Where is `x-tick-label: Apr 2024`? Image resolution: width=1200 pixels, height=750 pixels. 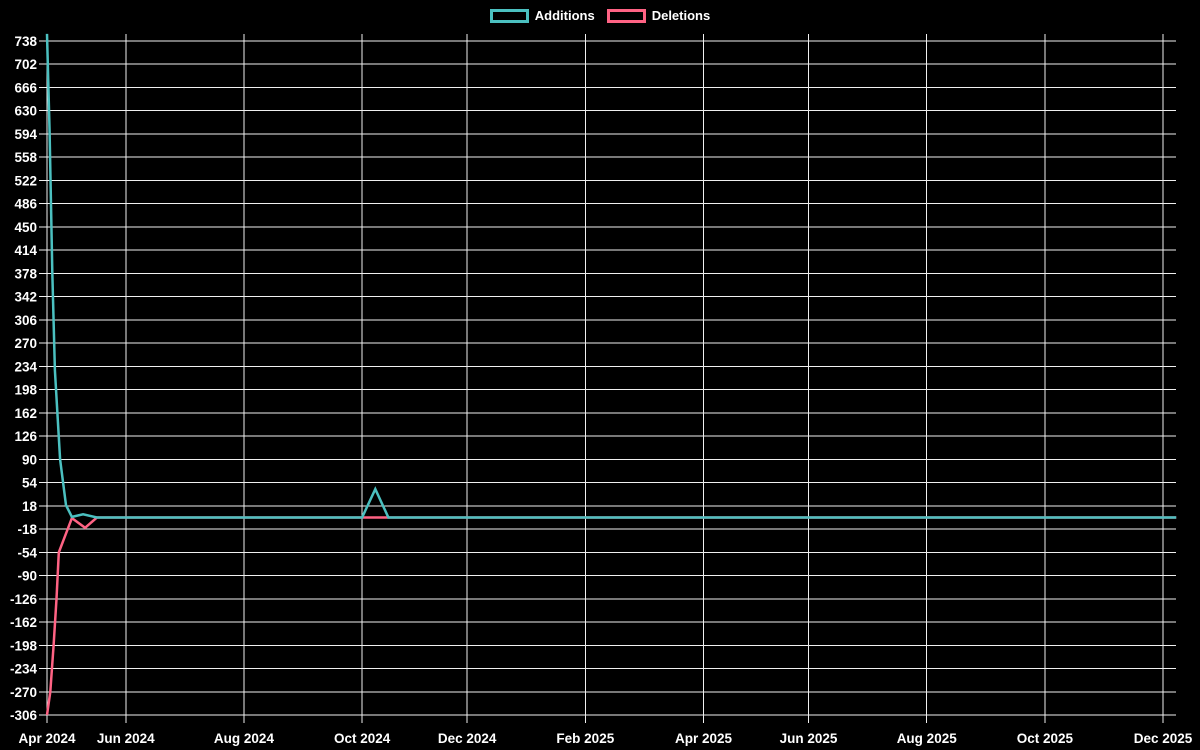
x-tick-label: Apr 2024 is located at coordinates (47, 738).